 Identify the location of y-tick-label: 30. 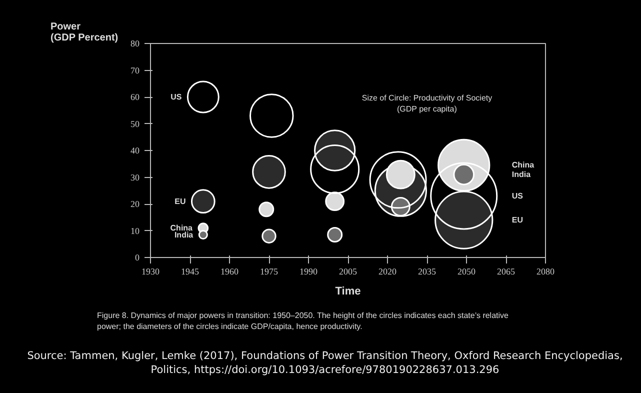
(135, 177).